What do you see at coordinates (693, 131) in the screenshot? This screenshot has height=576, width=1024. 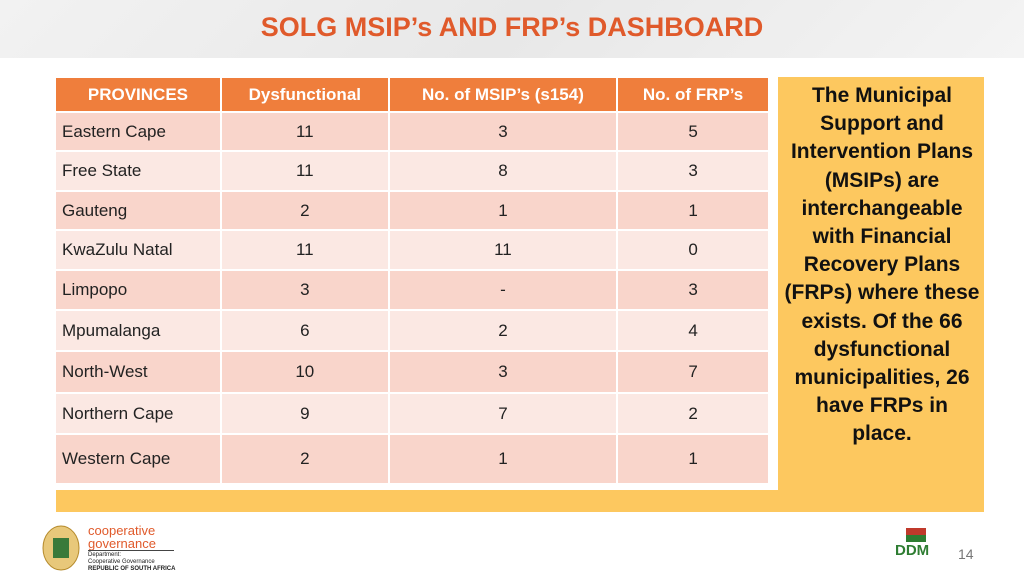 I see `value-cell: 5` at bounding box center [693, 131].